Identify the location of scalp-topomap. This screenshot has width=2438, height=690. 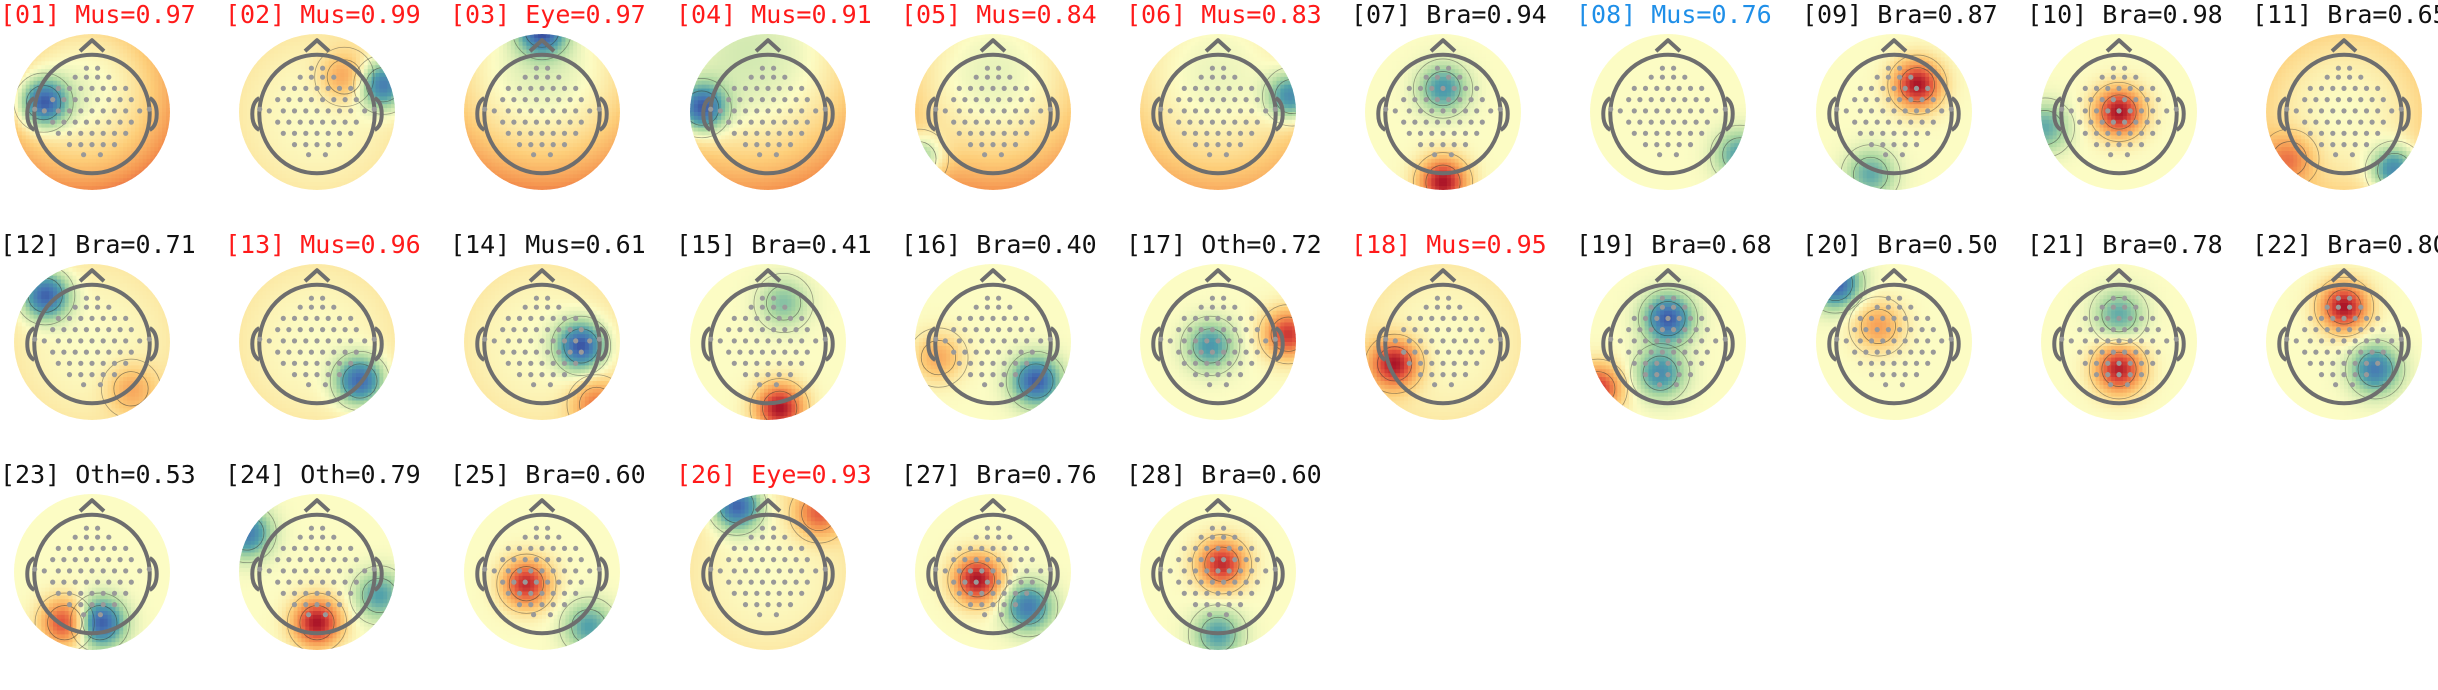
(1669, 117).